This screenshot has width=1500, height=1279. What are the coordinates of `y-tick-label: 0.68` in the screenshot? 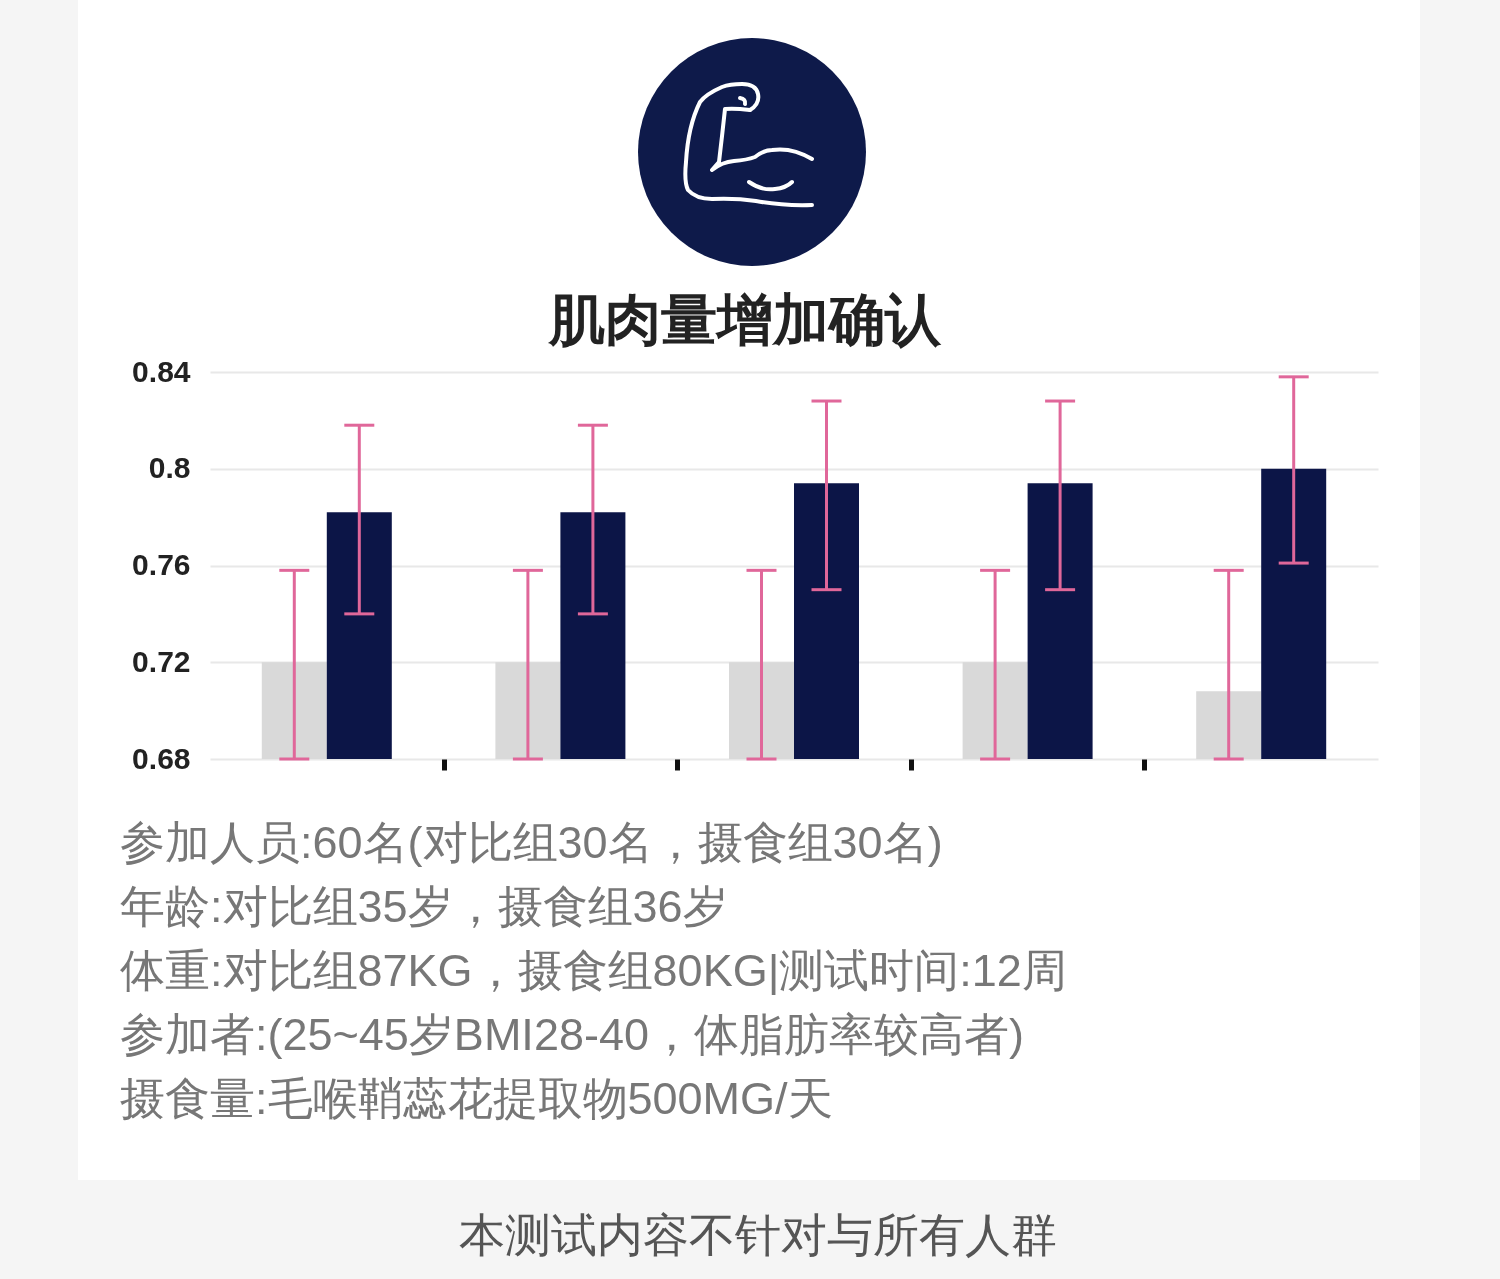 It's located at (161, 758).